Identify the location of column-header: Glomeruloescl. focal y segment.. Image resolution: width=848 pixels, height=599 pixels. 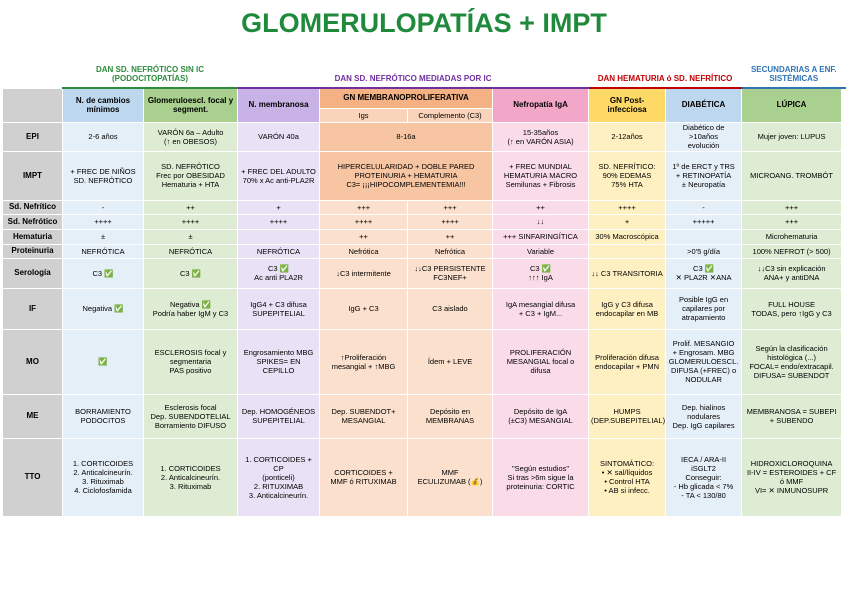
(190, 105).